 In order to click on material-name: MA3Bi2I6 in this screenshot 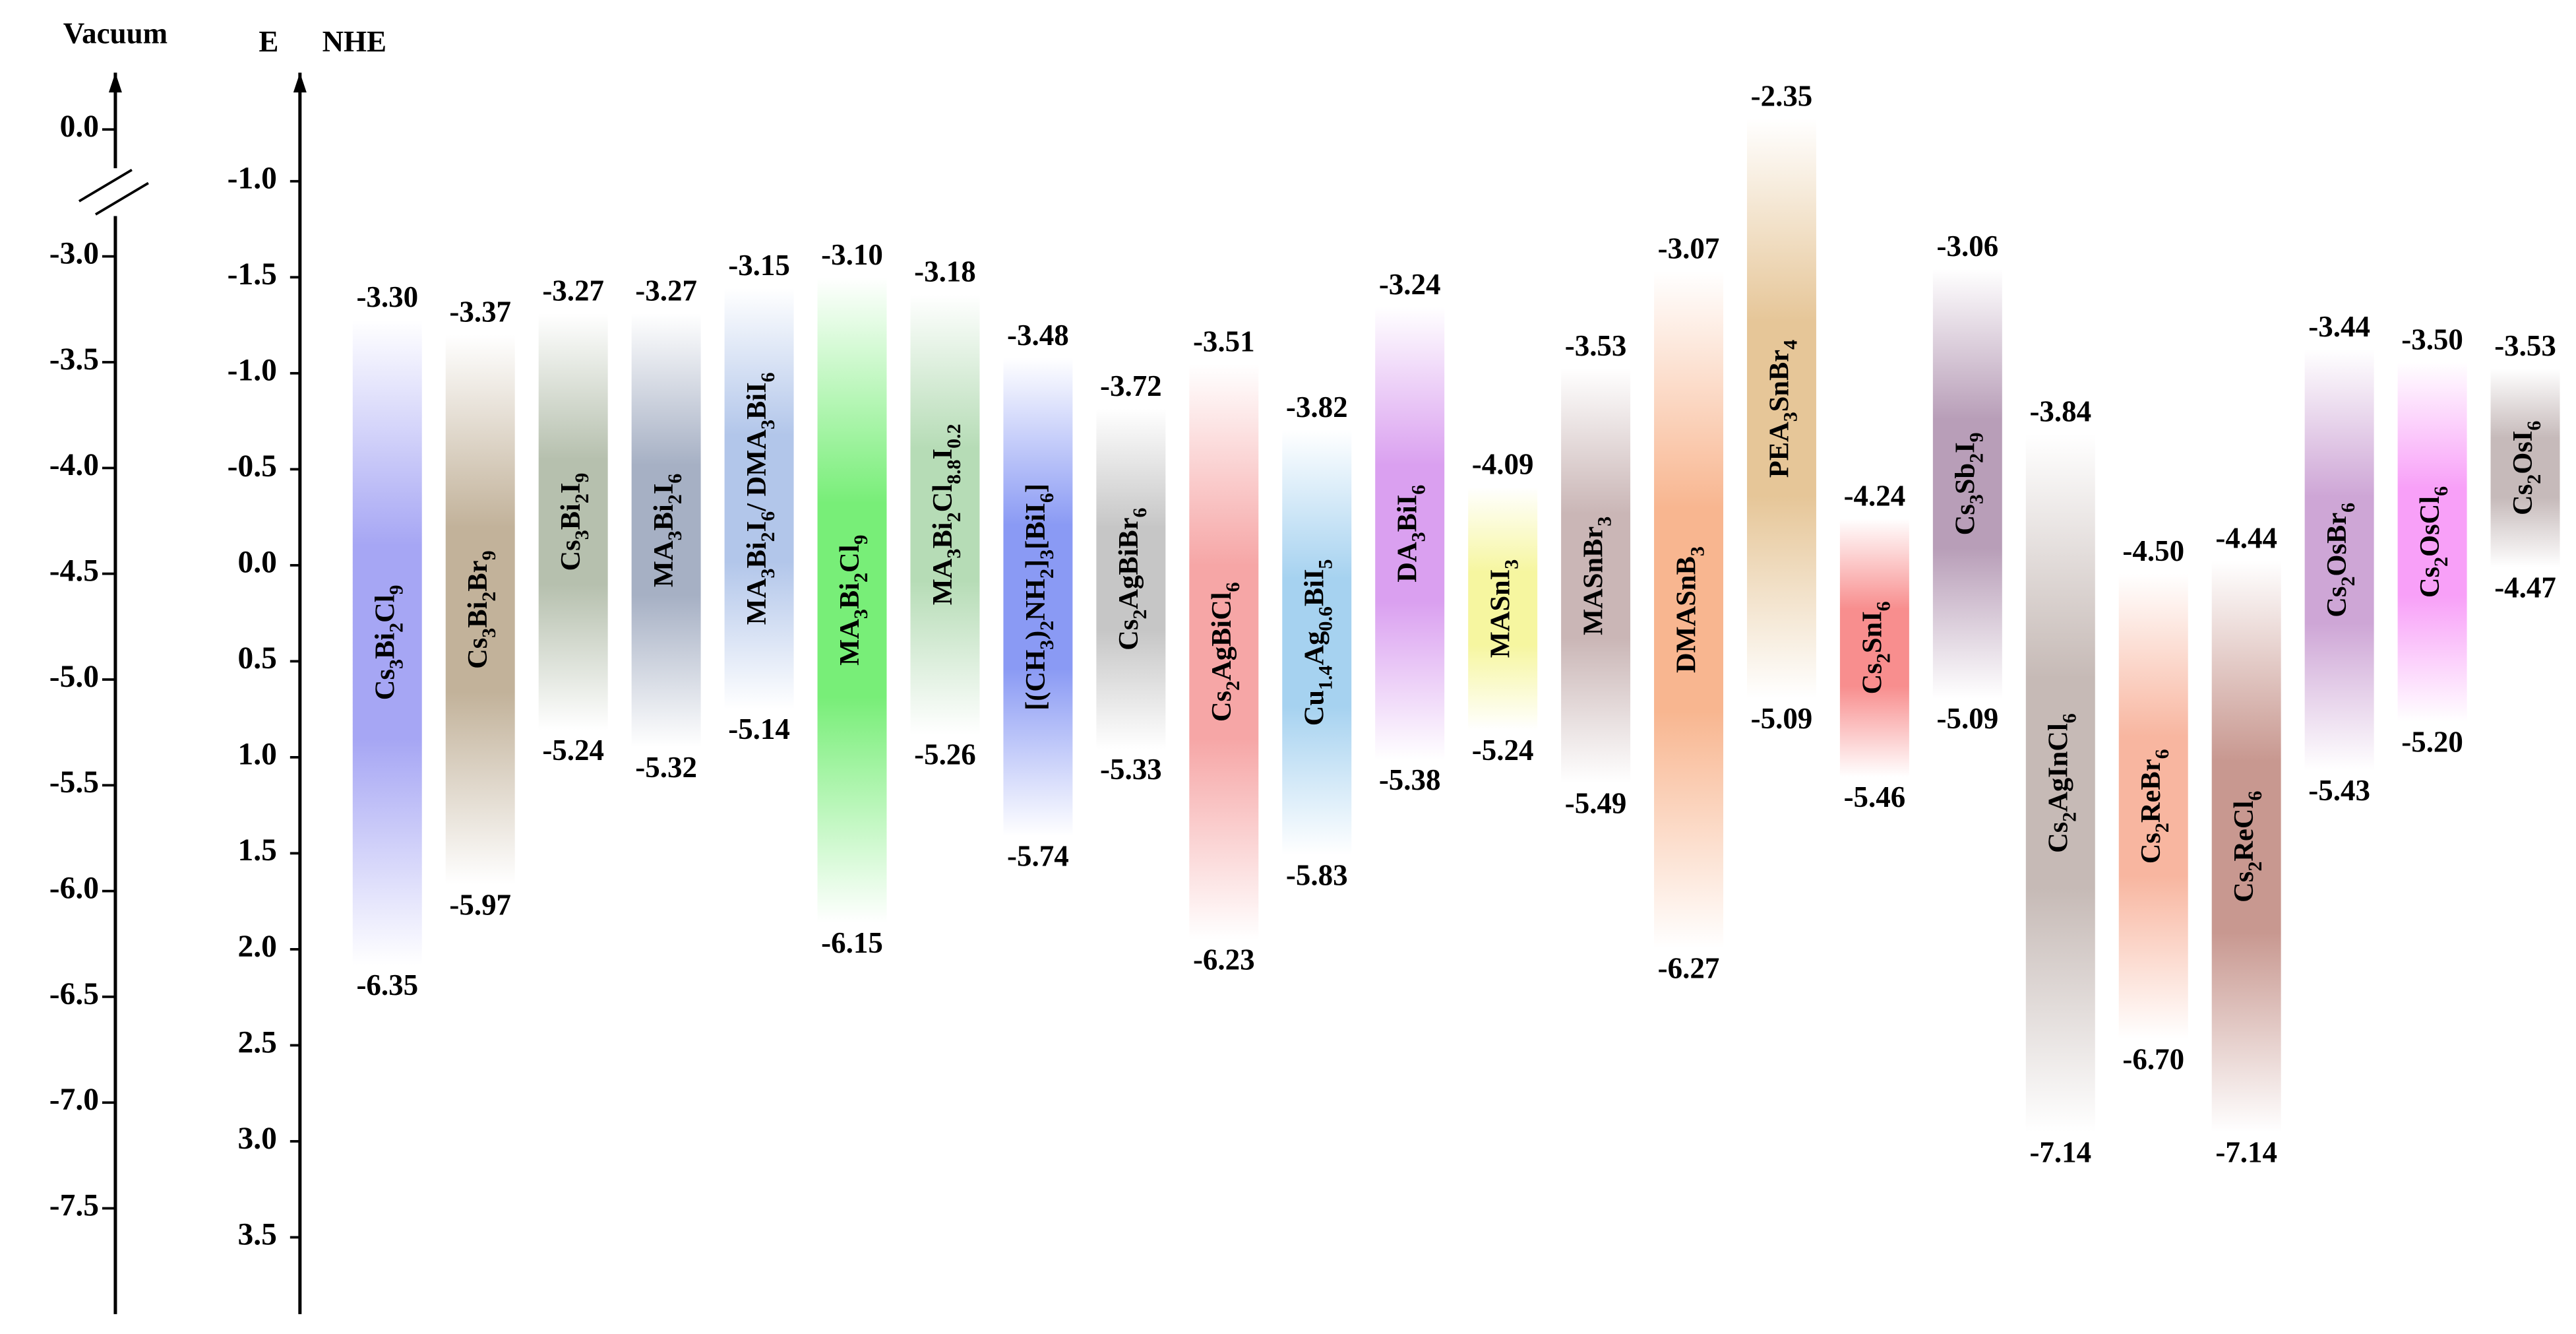, I will do `click(667, 530)`.